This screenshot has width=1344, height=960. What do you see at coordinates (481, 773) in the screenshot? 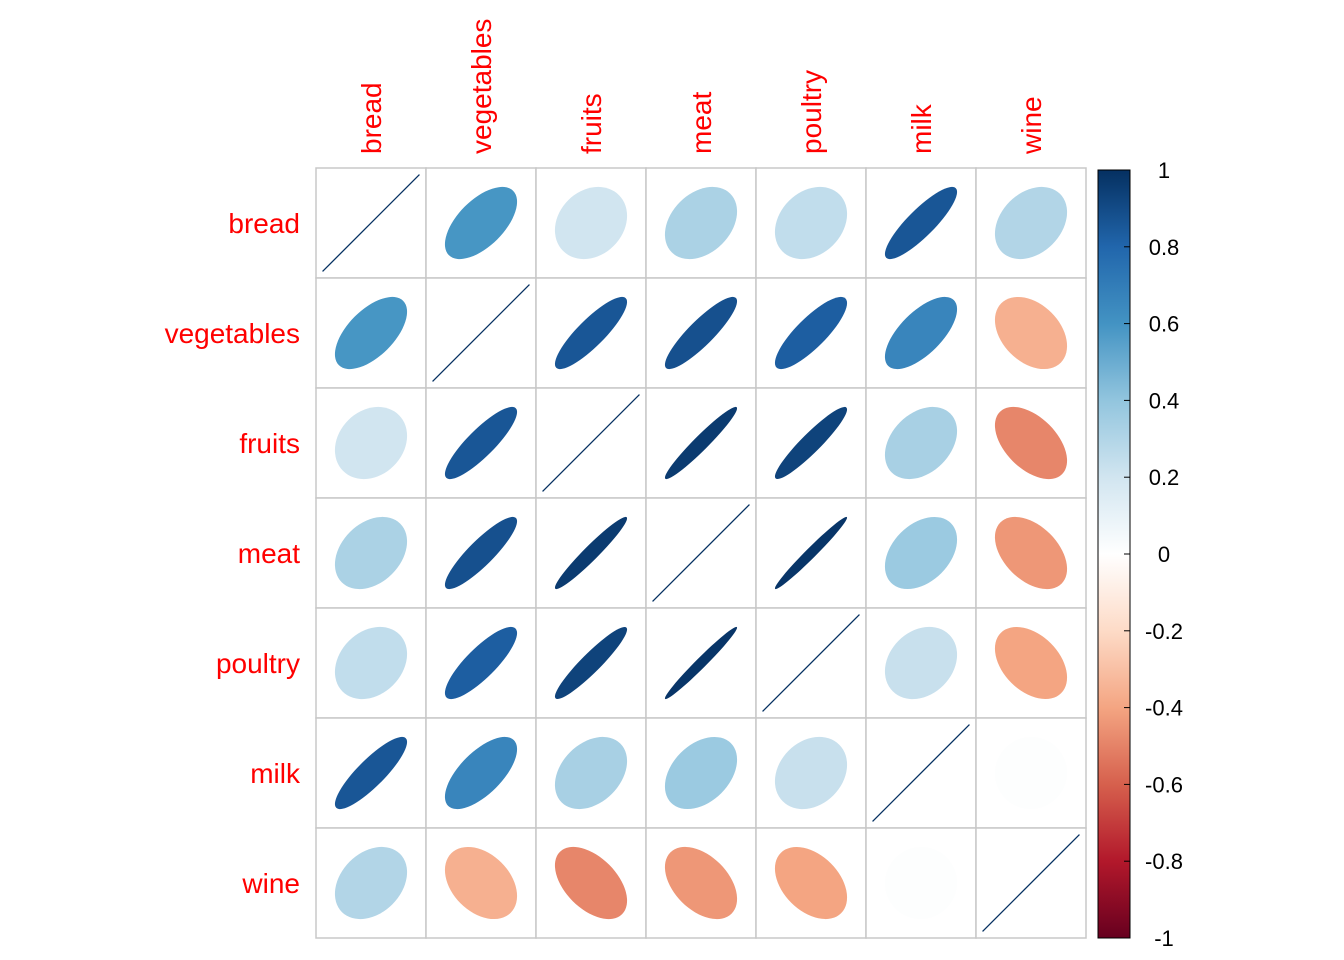
I see `ellipse-milk-vegetables` at bounding box center [481, 773].